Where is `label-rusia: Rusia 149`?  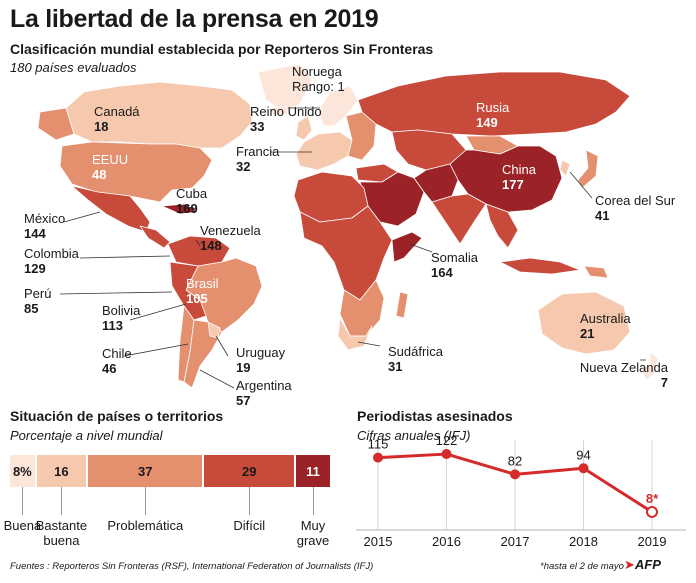 label-rusia: Rusia 149 is located at coordinates (492, 115).